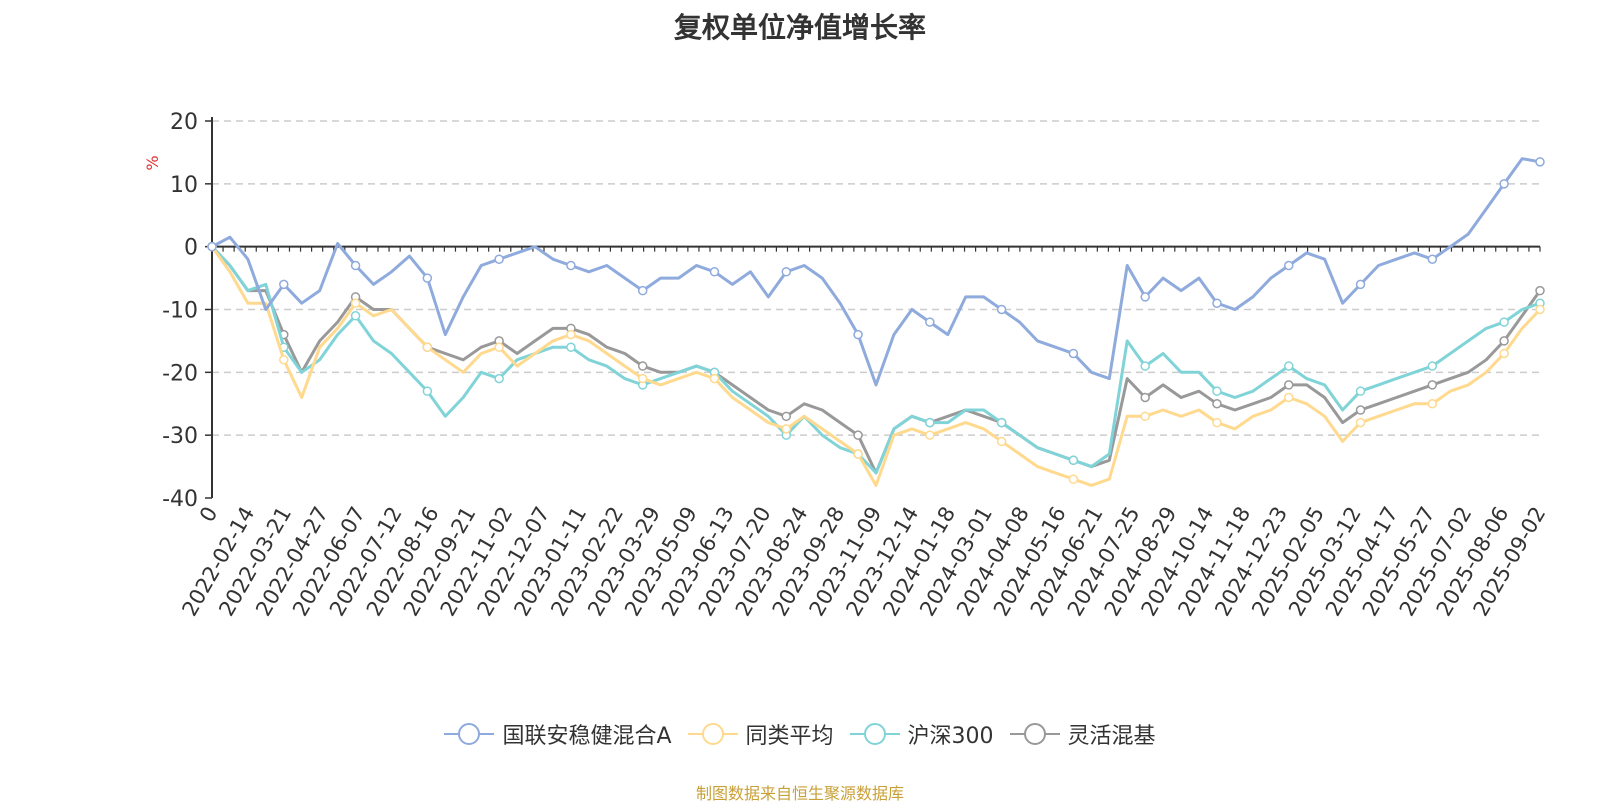 The width and height of the screenshot is (1600, 804). What do you see at coordinates (799, 793) in the screenshot?
I see `source-note: 制图数据来自恒生聚源数据库` at bounding box center [799, 793].